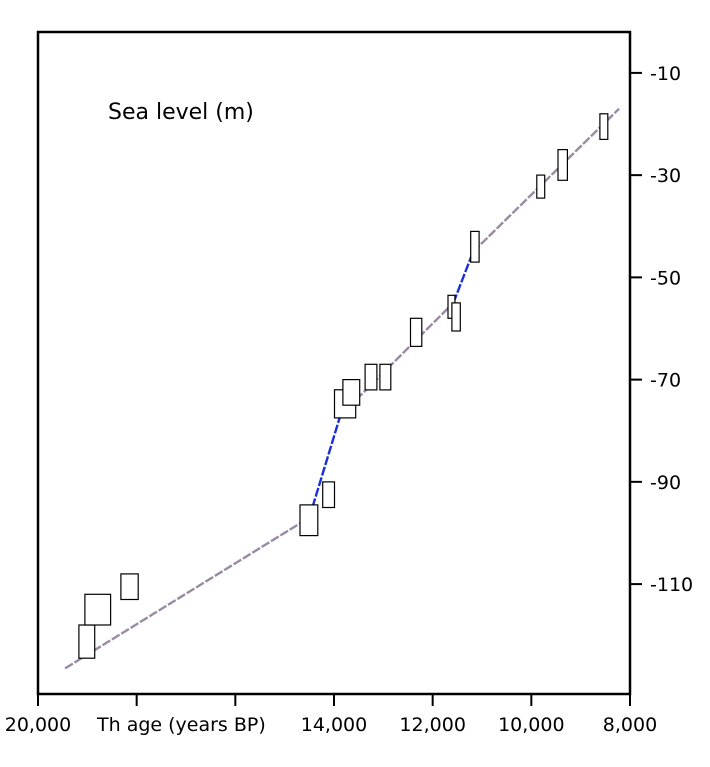 This screenshot has width=710, height=767. Describe the element at coordinates (661, 329) in the screenshot. I see `y-axis-ticks: -10 -30 -50 -70 -90 -110` at that location.